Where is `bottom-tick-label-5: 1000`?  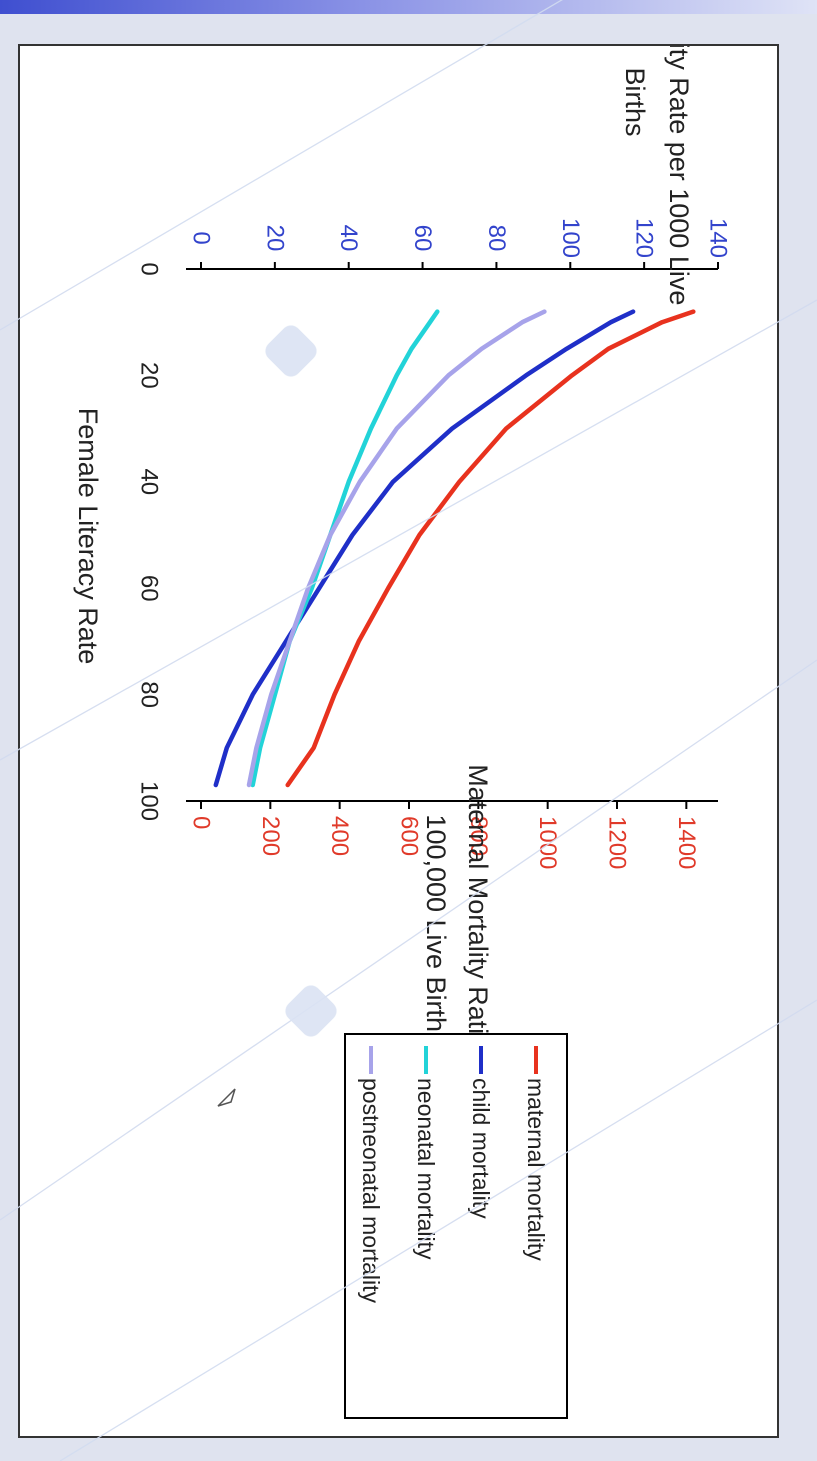 bottom-tick-label-5: 1000 is located at coordinates (547, 842).